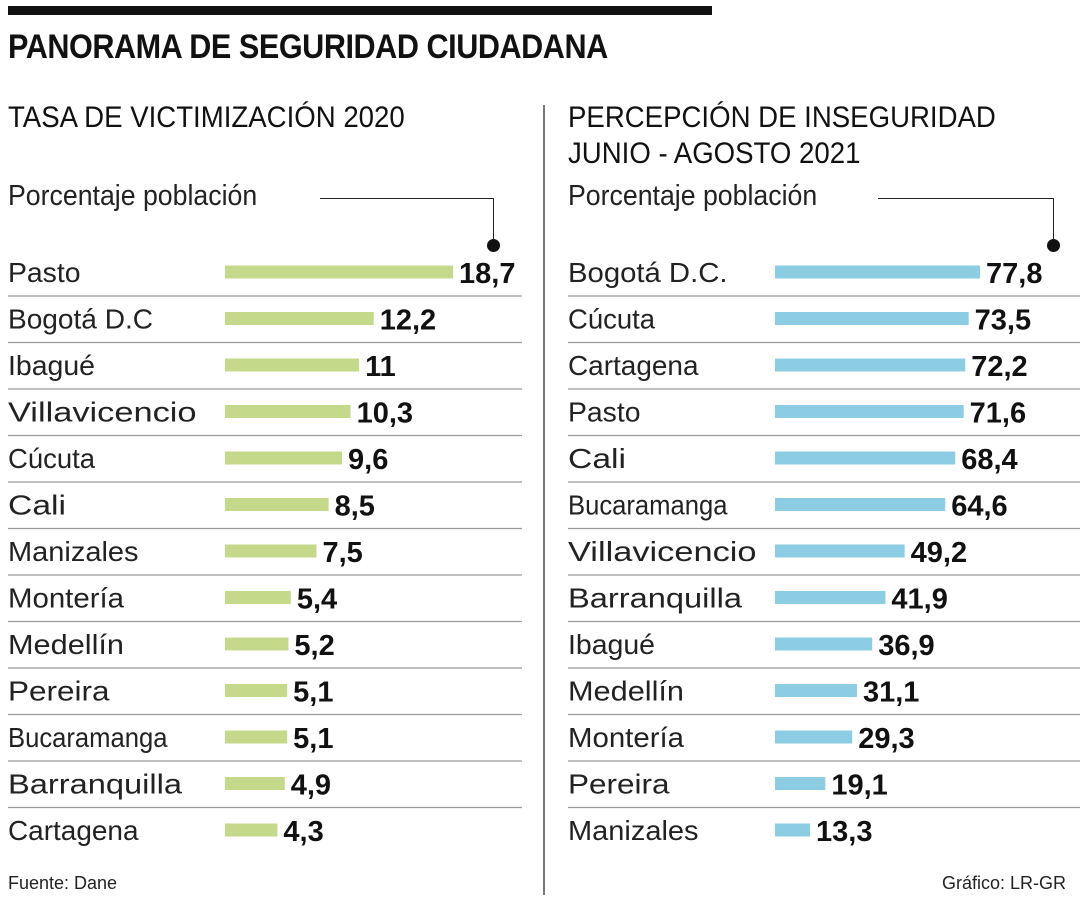  Describe the element at coordinates (314, 646) in the screenshot. I see `value-label: 5,2` at that location.